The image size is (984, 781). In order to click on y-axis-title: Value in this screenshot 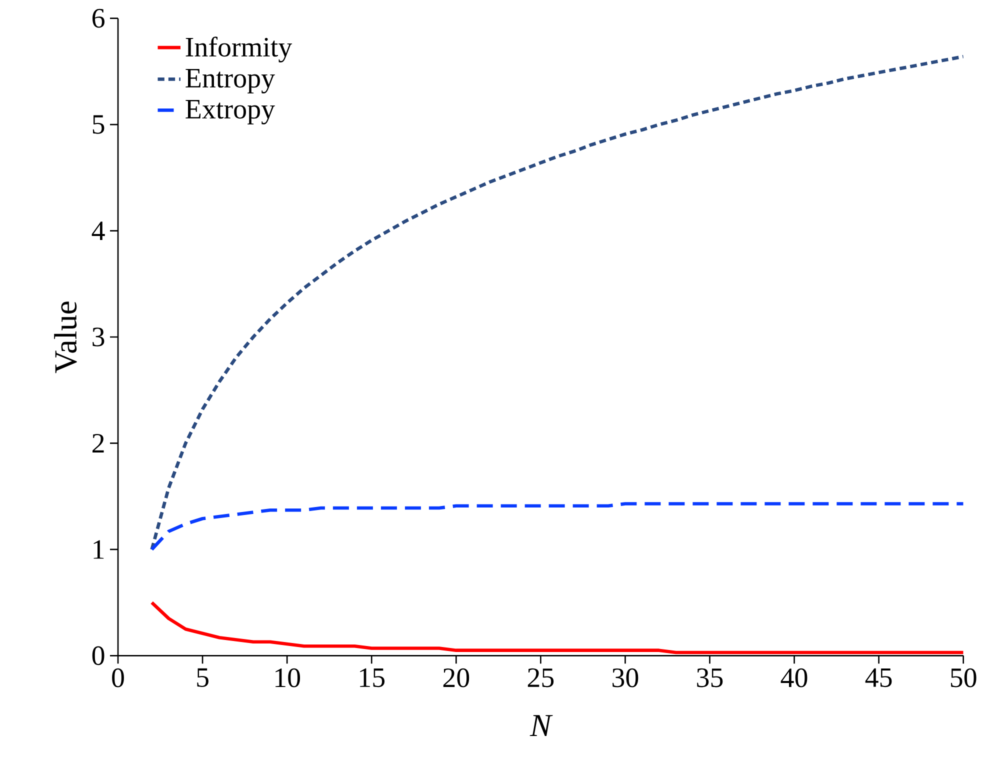, I will do `click(65, 338)`.